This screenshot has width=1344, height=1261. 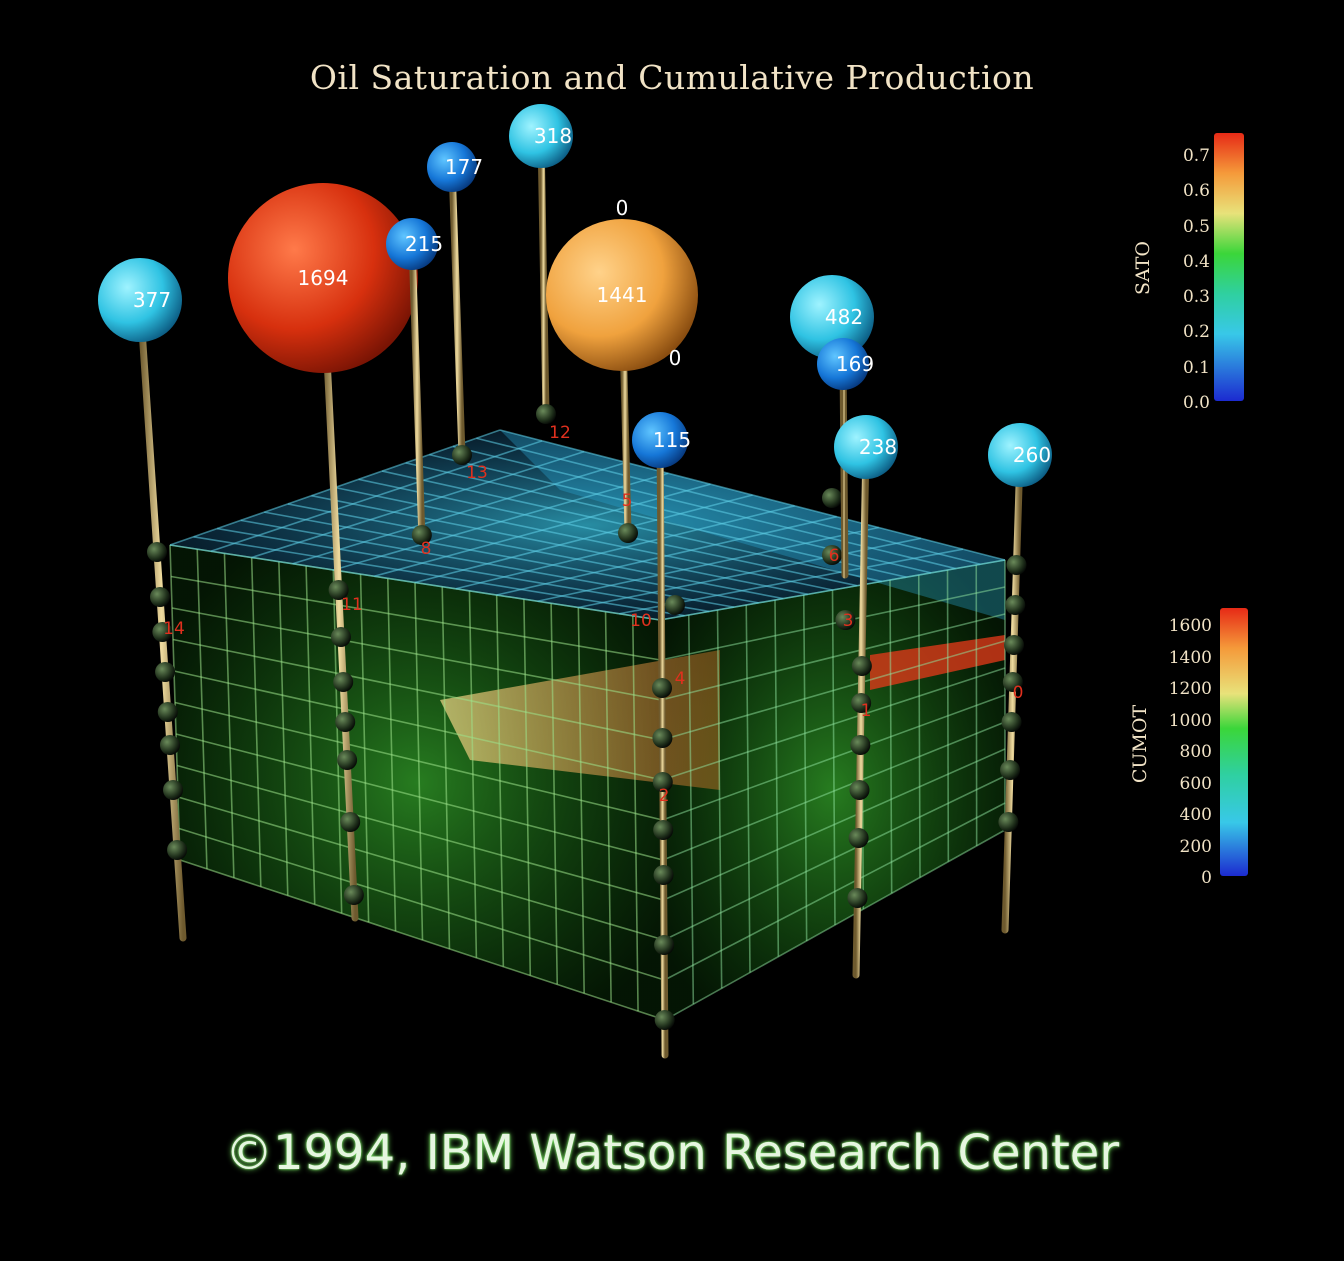 I want to click on cumot-value-label: 482, so click(x=844, y=317).